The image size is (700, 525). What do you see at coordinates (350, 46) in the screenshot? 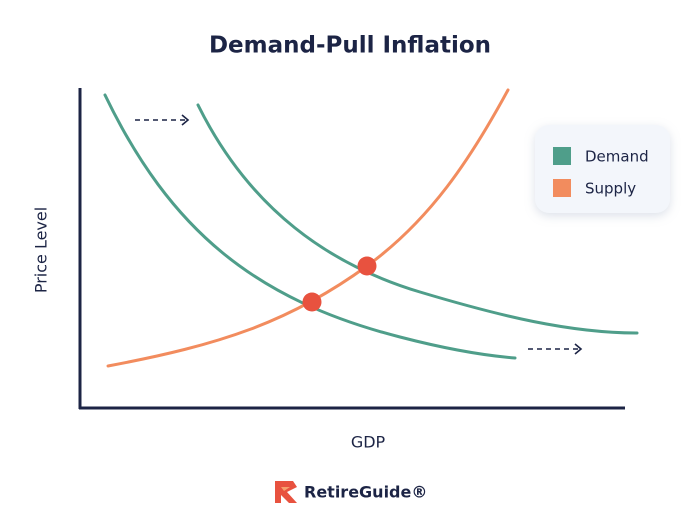
I see `title: Demand-Pull Inflation` at bounding box center [350, 46].